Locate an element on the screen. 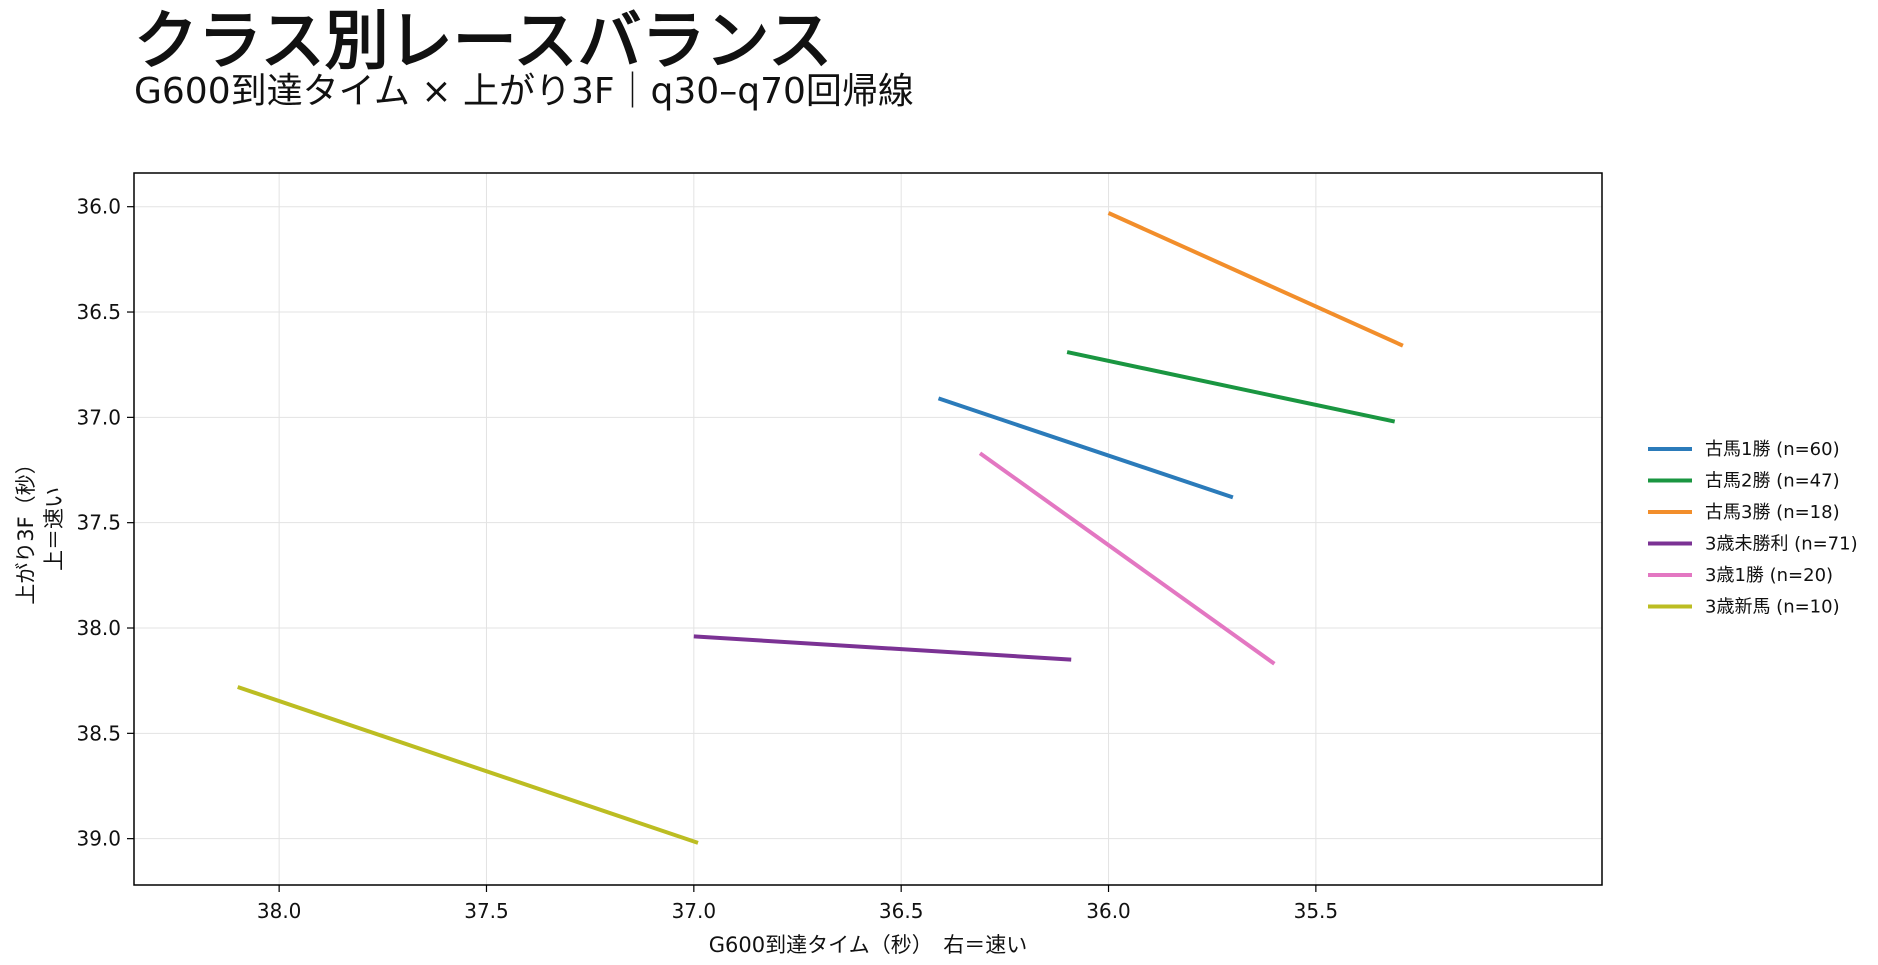 The width and height of the screenshot is (1878, 965). chart-title: クラス別レースバランス is located at coordinates (483, 42).